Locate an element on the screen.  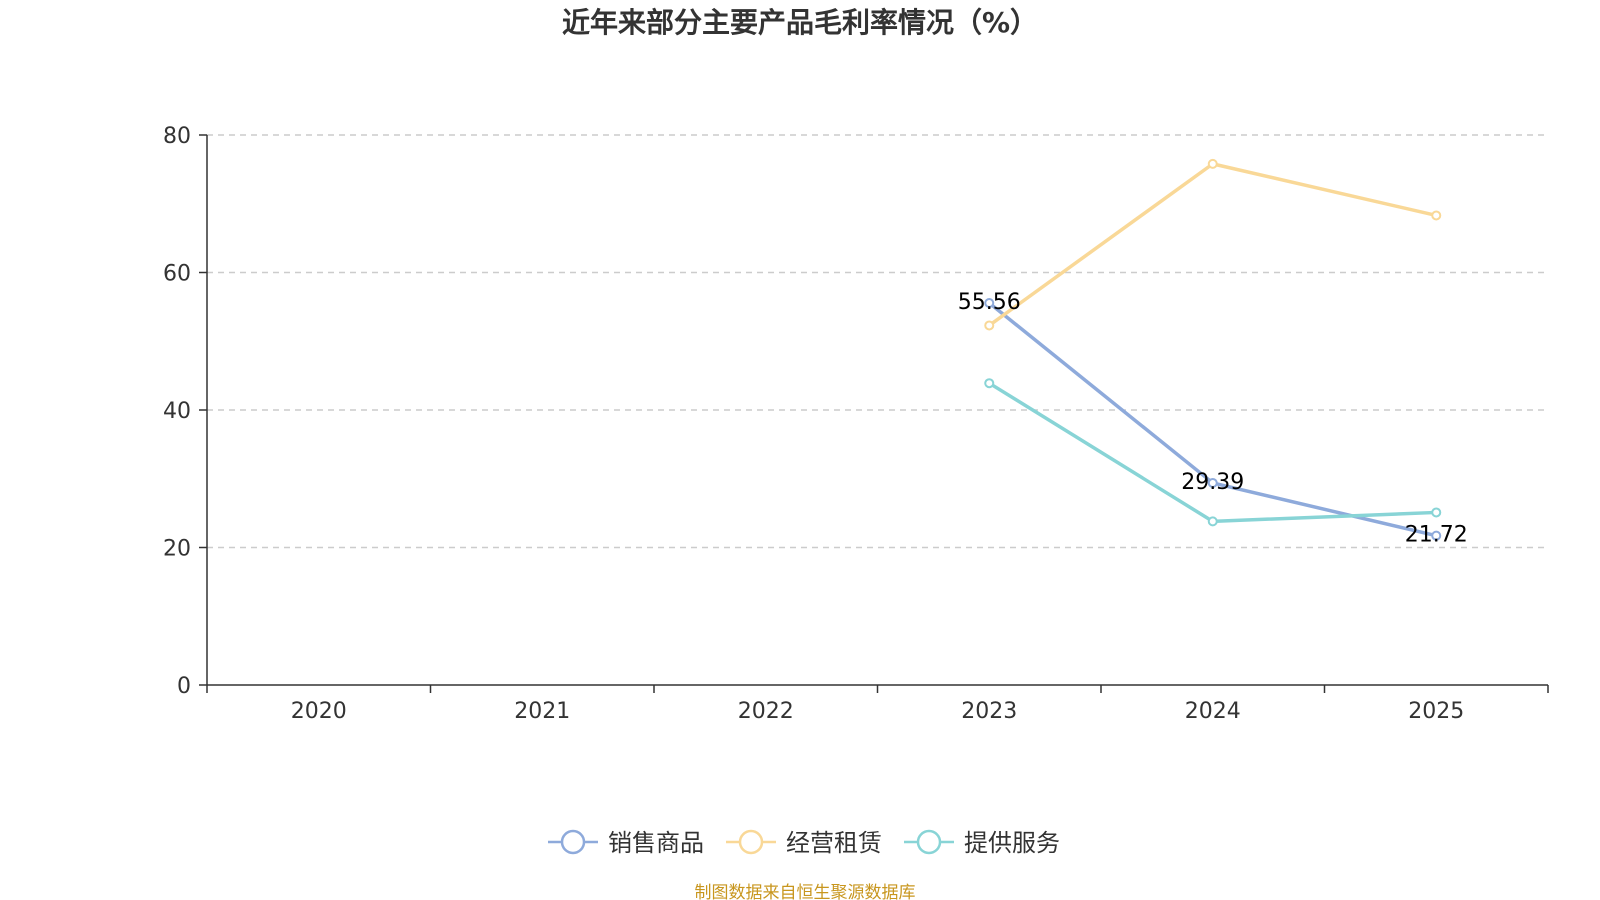
label-layer: 55.56 29.39 21.72 is located at coordinates (1213, 419).